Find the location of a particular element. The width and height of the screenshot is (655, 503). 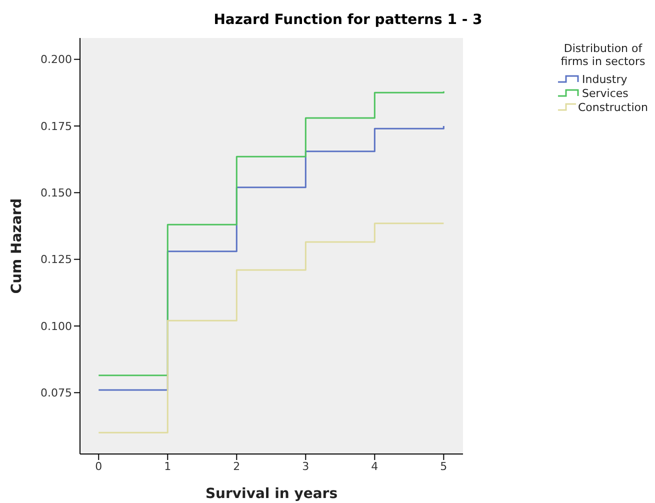

y-tick-label: 0.150 is located at coordinates (56, 193).